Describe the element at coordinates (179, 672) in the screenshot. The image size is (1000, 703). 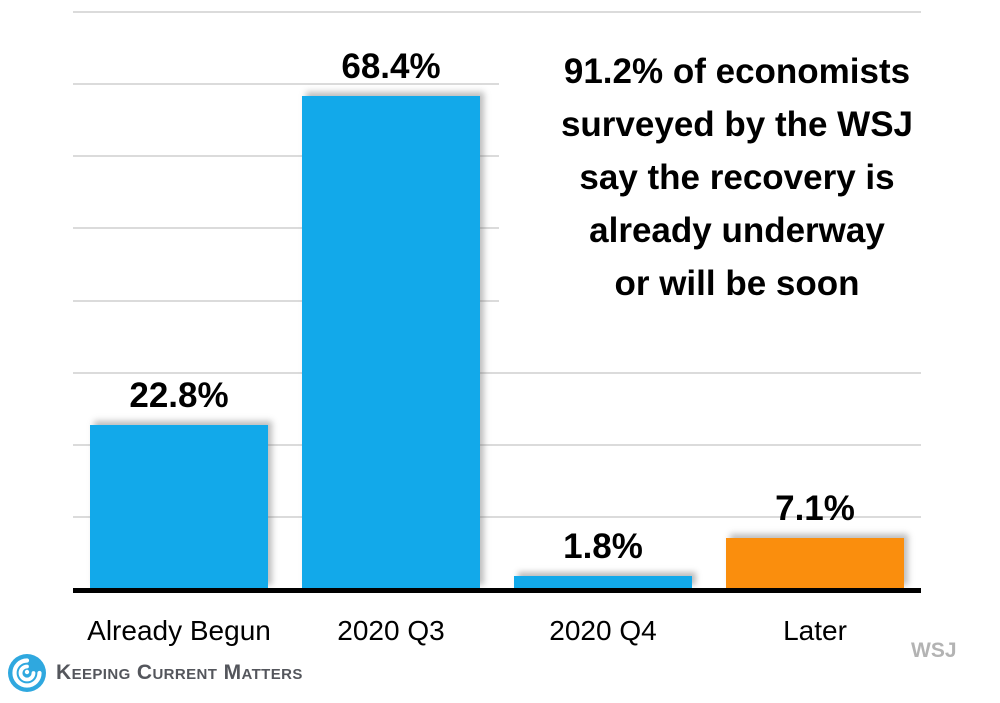
I see `kcm-logo-text: Keeping Current Matters` at that location.